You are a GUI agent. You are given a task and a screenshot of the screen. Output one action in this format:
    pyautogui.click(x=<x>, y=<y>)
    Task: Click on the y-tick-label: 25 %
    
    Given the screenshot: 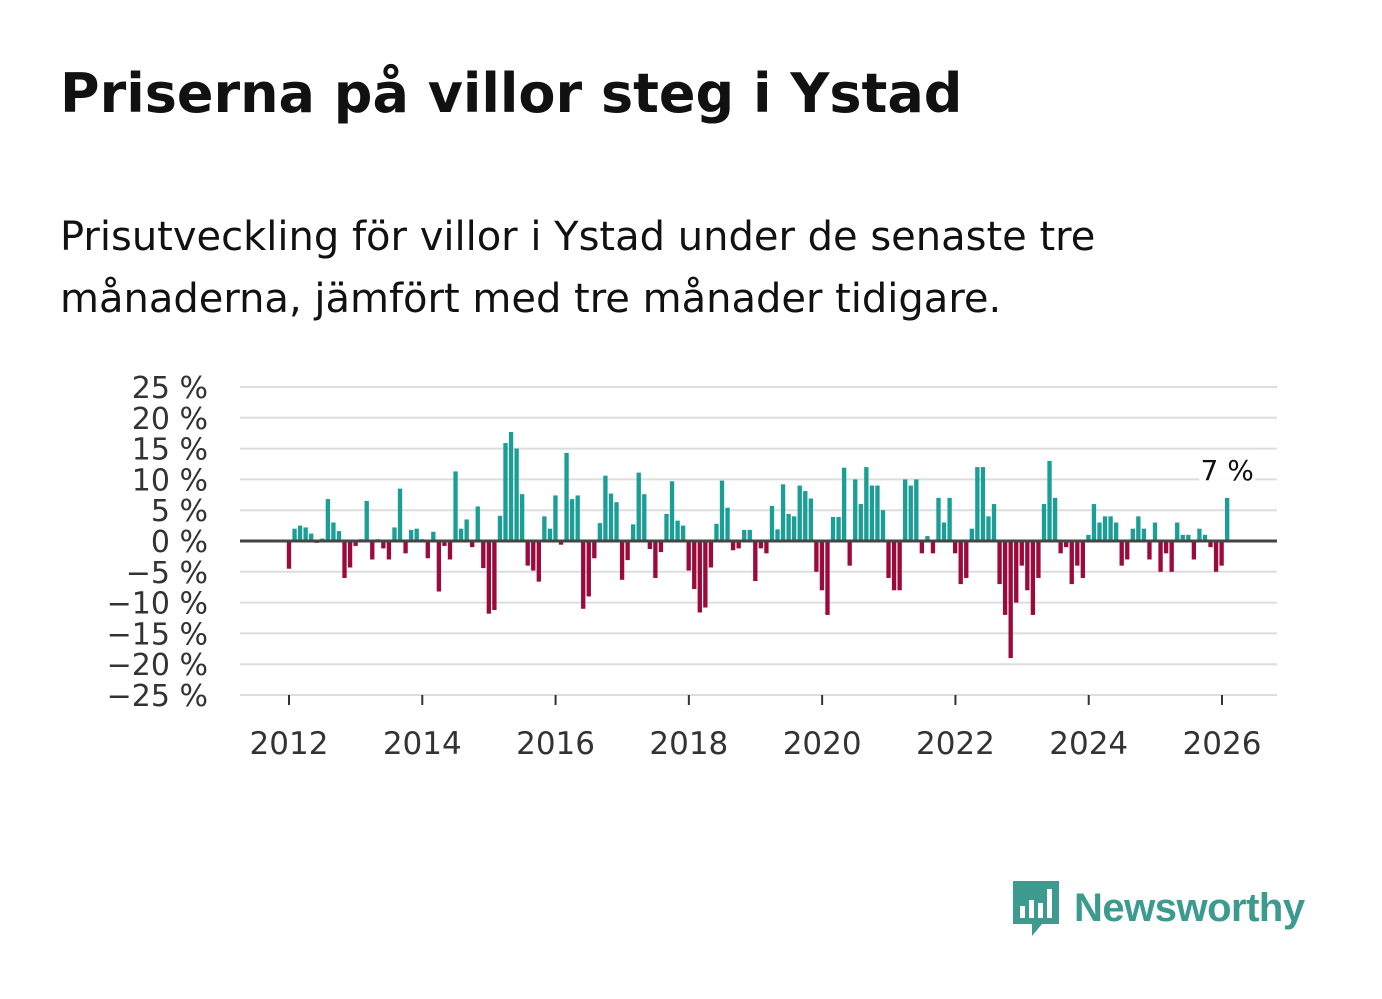 What is the action you would take?
    pyautogui.click(x=170, y=388)
    